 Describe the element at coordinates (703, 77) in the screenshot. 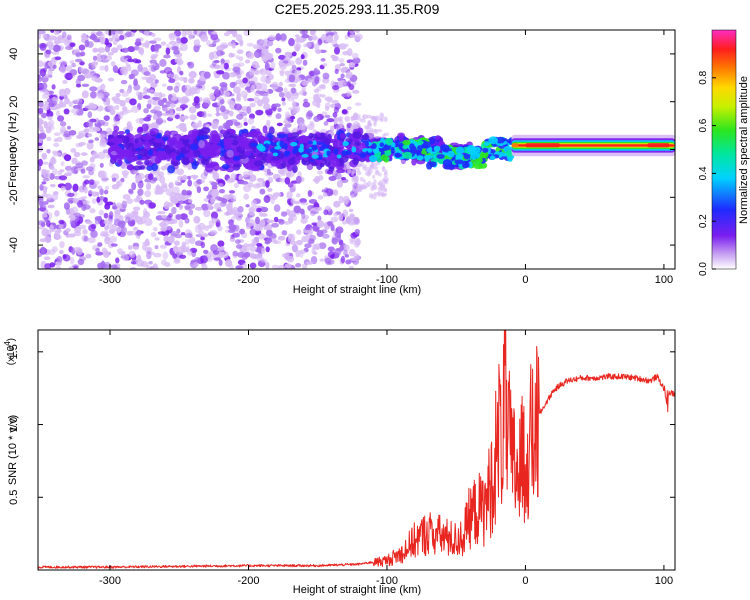

I see `colorbar-tick-label: 0.8` at that location.